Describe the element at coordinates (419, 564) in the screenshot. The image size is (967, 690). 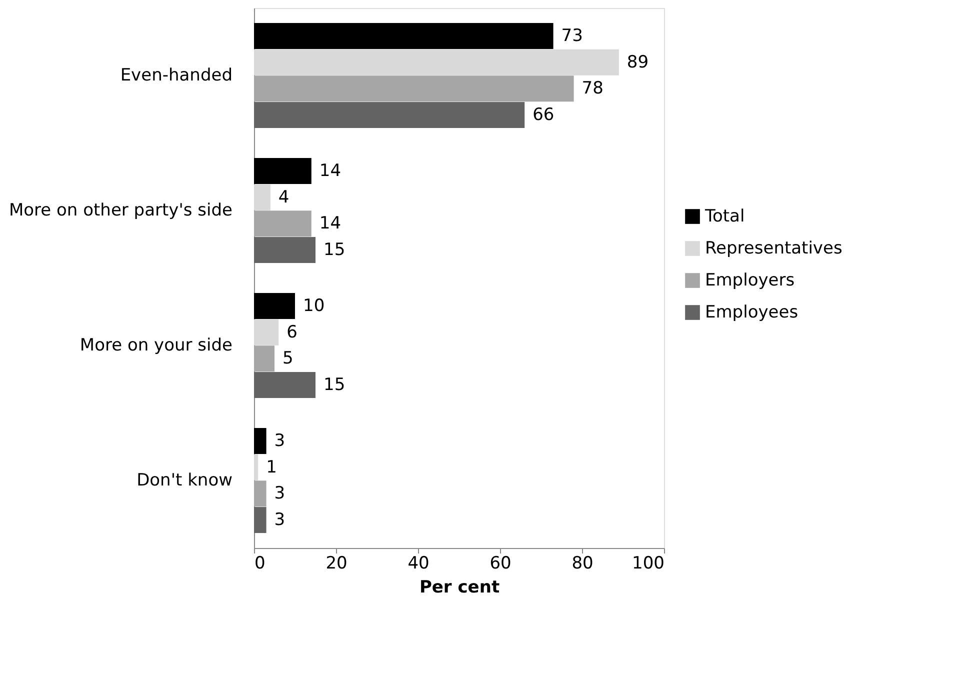
I see `x-tick-label: 40` at that location.